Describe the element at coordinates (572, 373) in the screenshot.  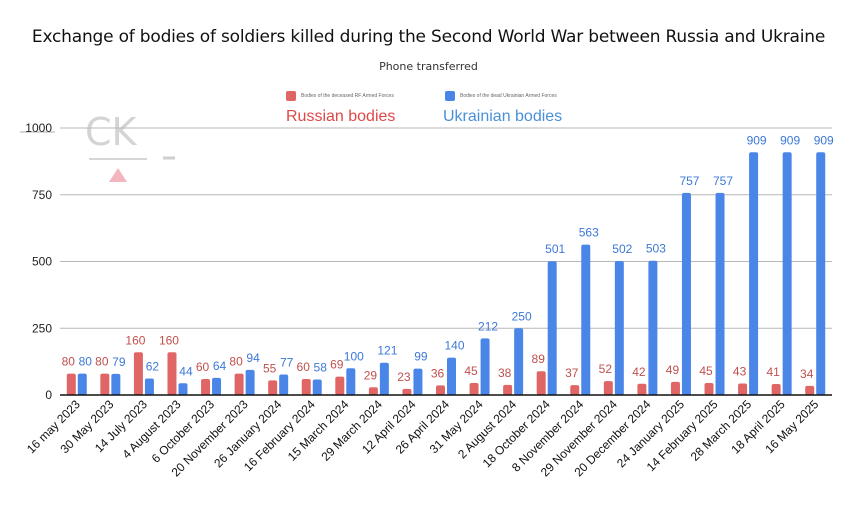
I see `data-label-russian: 37` at that location.